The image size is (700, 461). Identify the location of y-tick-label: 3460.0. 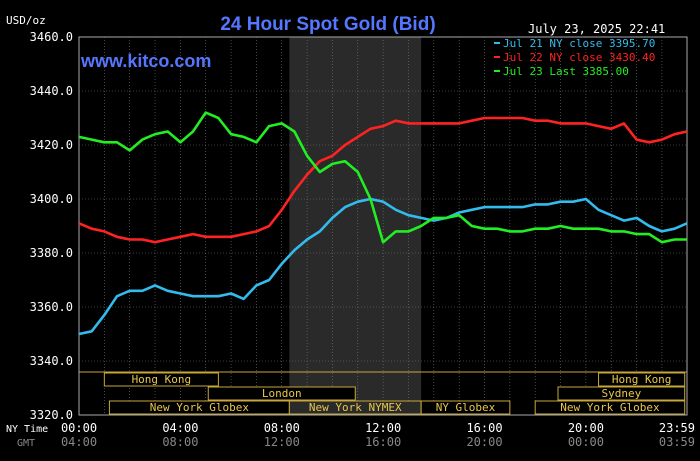
(51, 37).